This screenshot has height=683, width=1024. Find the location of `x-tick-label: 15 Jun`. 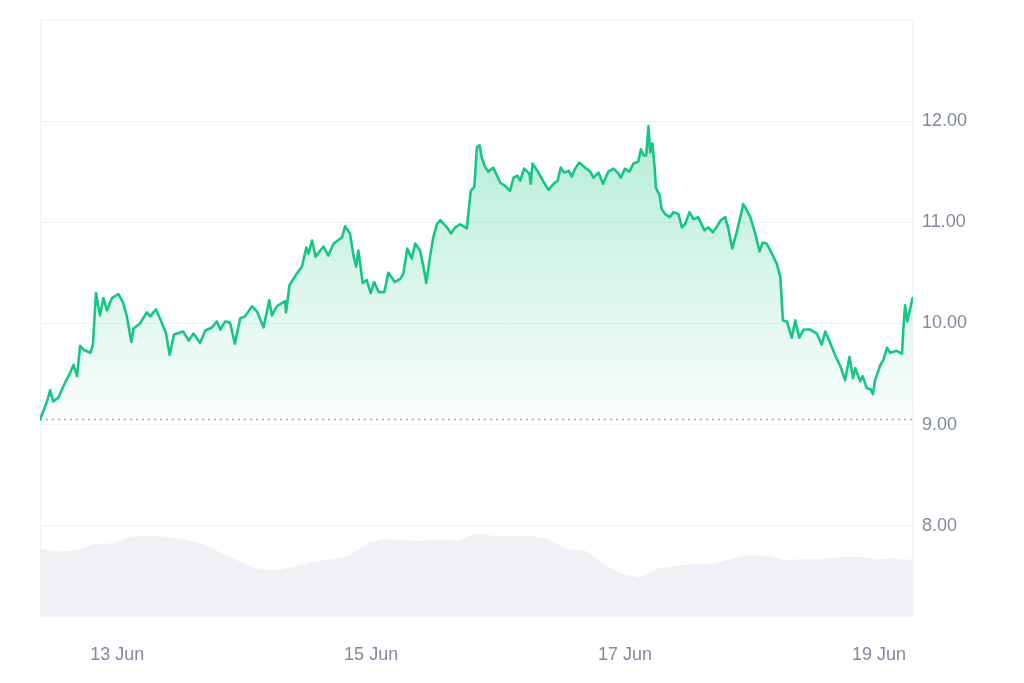

x-tick-label: 15 Jun is located at coordinates (371, 653).